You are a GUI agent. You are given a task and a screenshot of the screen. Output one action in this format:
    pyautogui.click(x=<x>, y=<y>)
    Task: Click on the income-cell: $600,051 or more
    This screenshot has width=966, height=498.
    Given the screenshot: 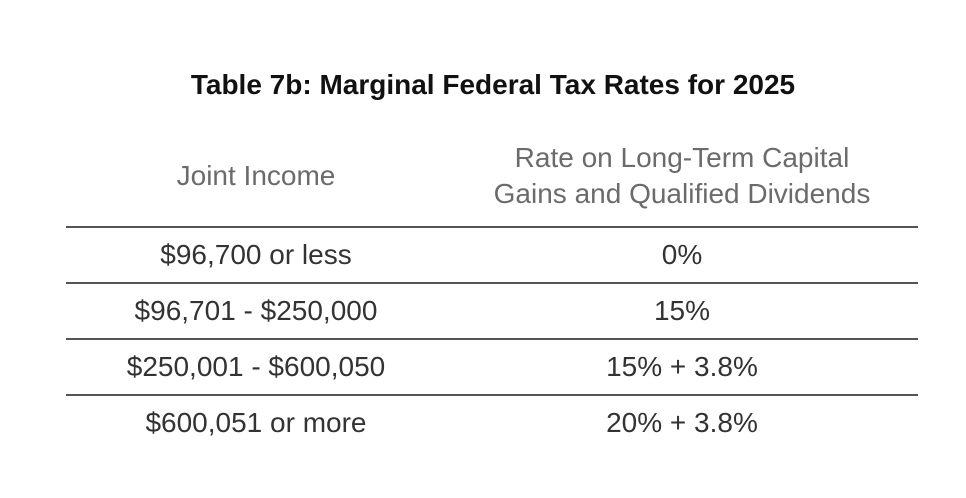 What is the action you would take?
    pyautogui.click(x=256, y=422)
    